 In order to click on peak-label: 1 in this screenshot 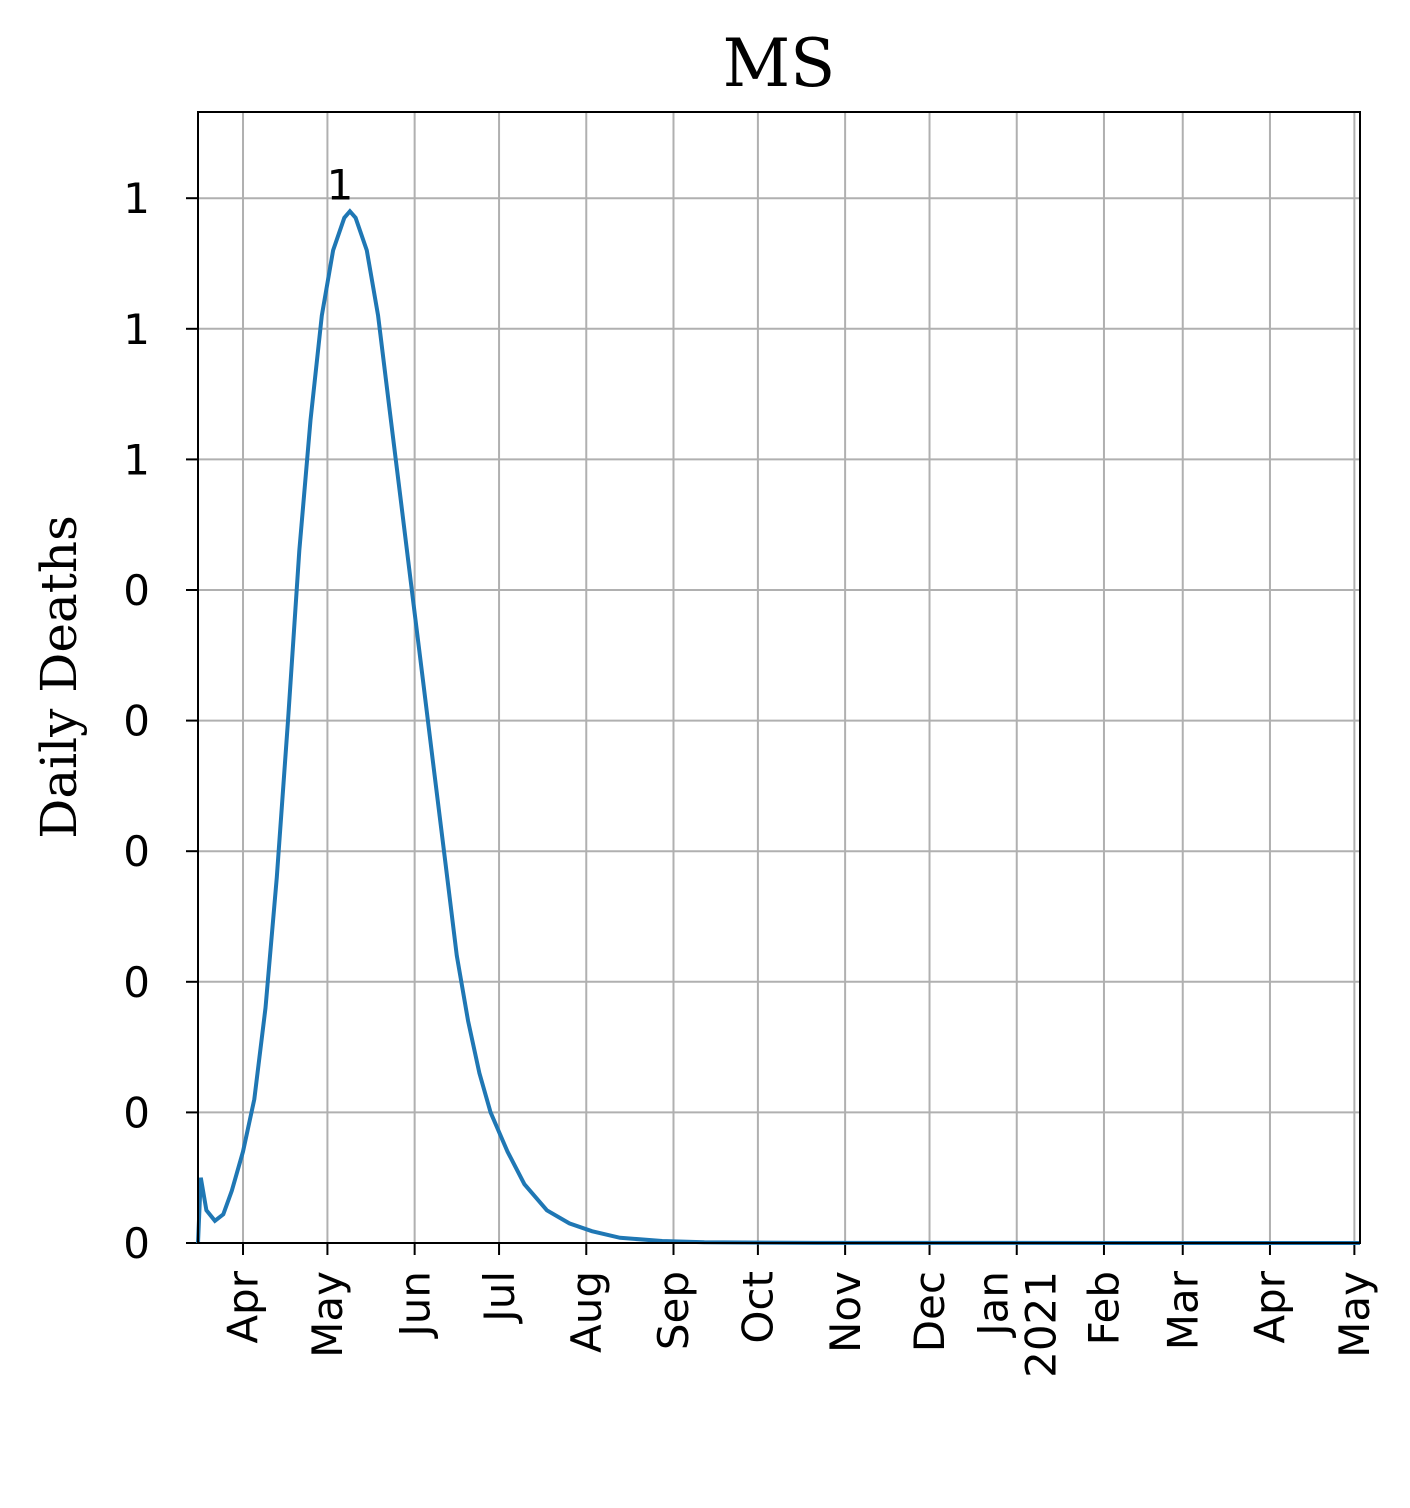, I will do `click(340, 184)`.